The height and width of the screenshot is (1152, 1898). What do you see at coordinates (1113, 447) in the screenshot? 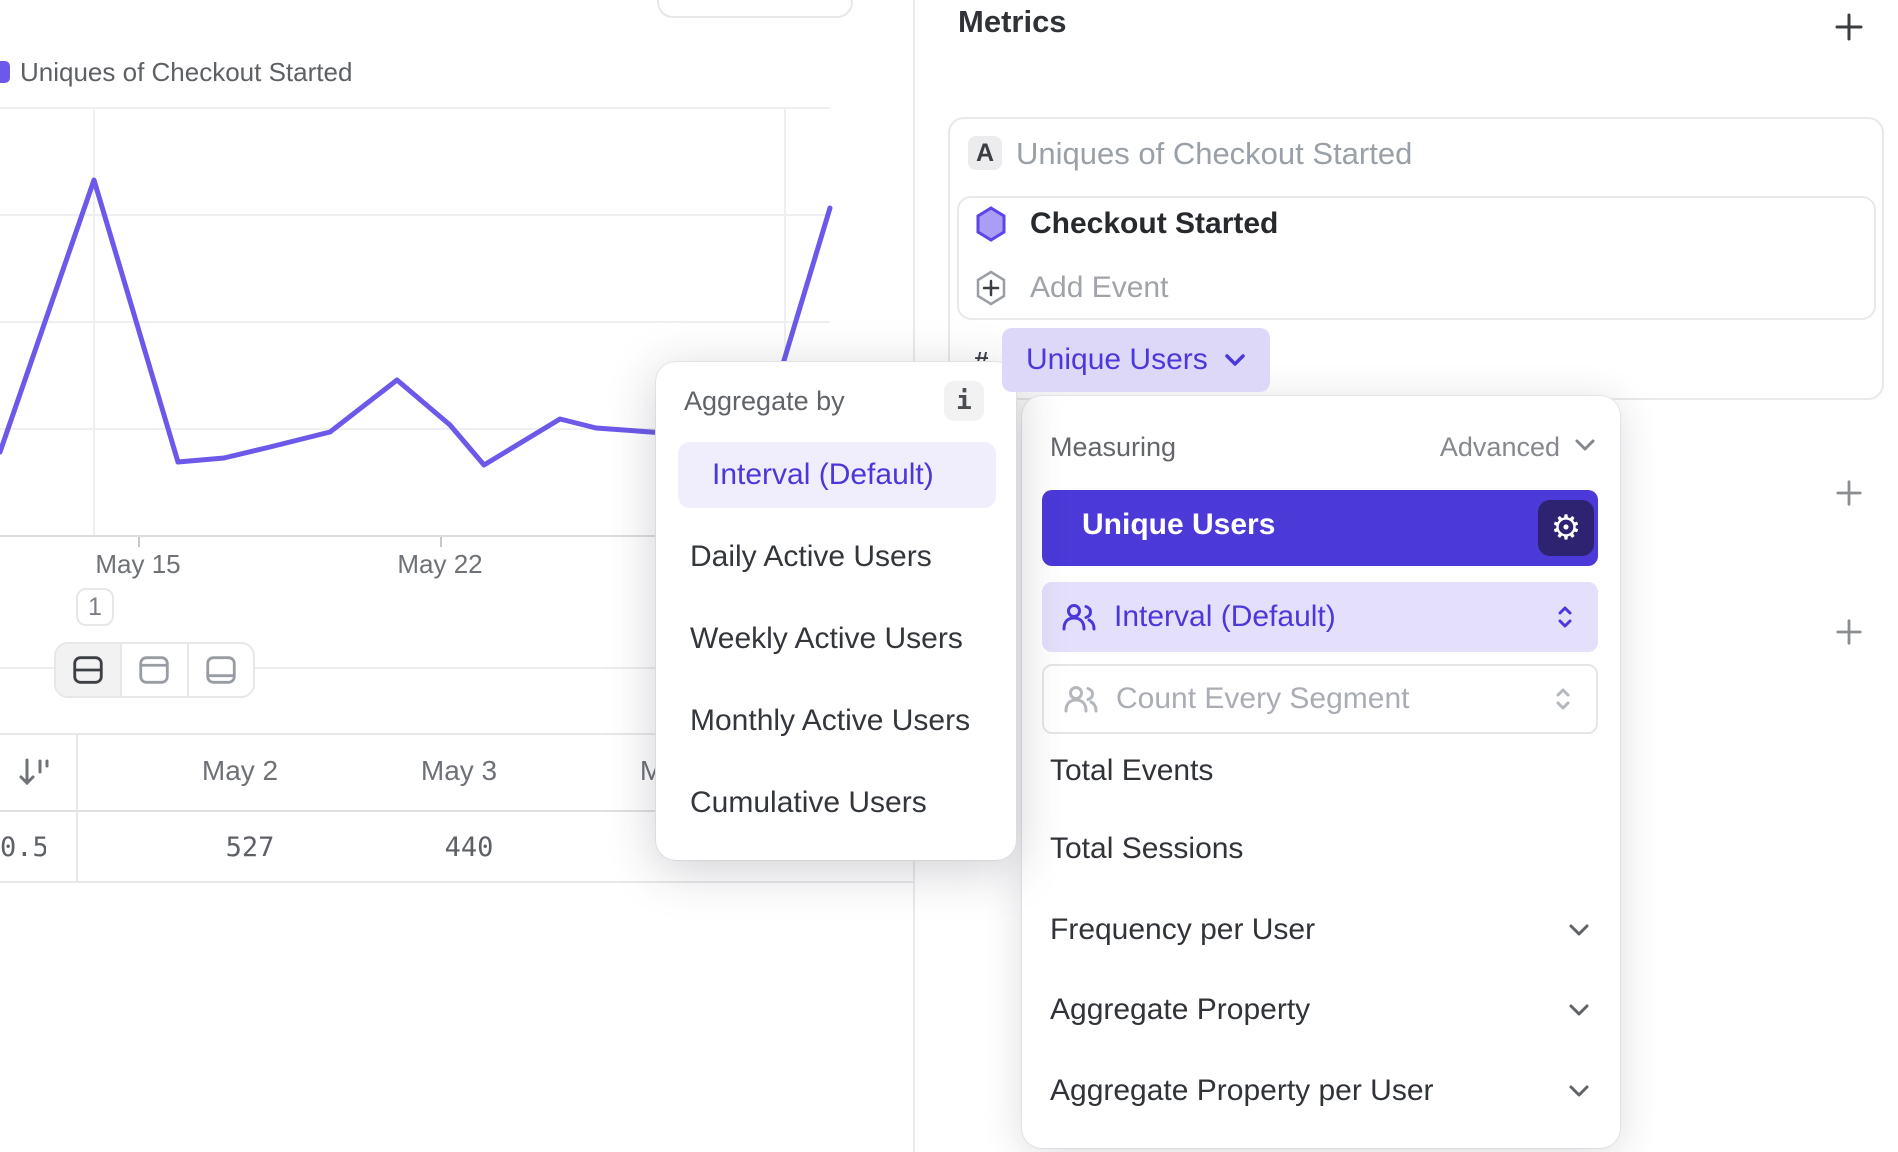
I see `measuring-title: Measuring` at bounding box center [1113, 447].